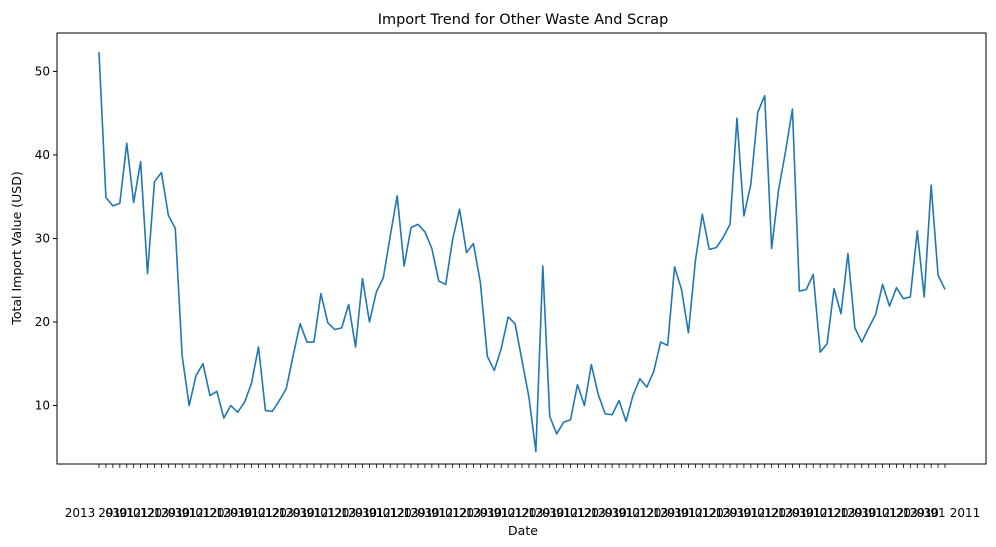 This screenshot has width=996, height=547. Describe the element at coordinates (42, 322) in the screenshot. I see `y-tick-label: 20` at that location.